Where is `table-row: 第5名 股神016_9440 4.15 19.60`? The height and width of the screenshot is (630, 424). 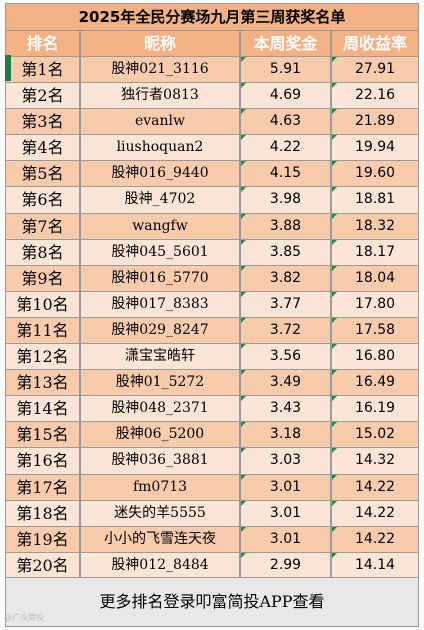
table-row: 第5名 股神016_9440 4.15 19.60 is located at coordinates (212, 174).